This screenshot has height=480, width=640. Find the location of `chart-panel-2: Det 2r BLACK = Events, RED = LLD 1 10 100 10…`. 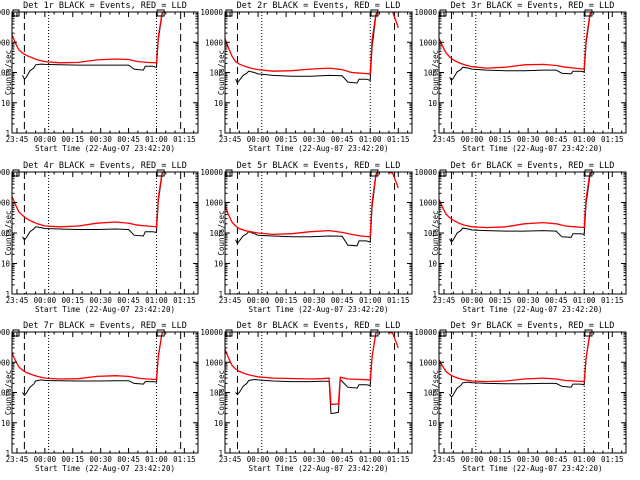

chart-panel-2: Det 2r BLACK = Events, RED = LLD 1 10 100 10… is located at coordinates (306, 77).